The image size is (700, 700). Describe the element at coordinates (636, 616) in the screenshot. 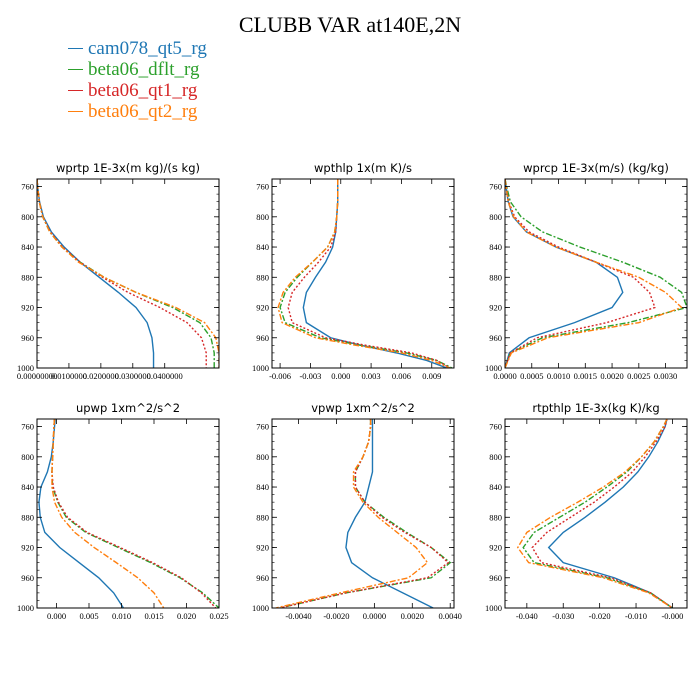

I see `x-tick-label: -0.010` at that location.